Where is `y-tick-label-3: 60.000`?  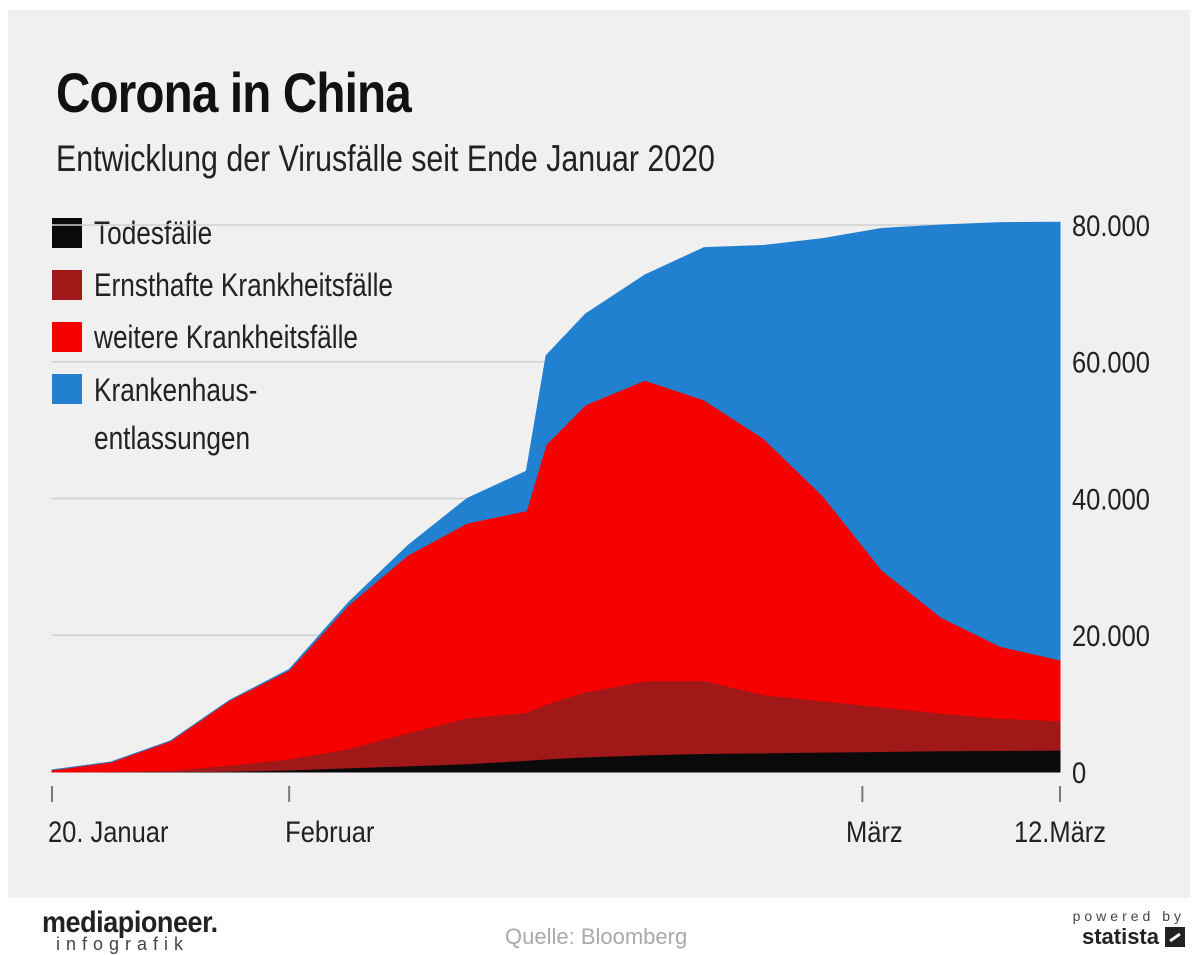
y-tick-label-3: 60.000 is located at coordinates (1111, 362).